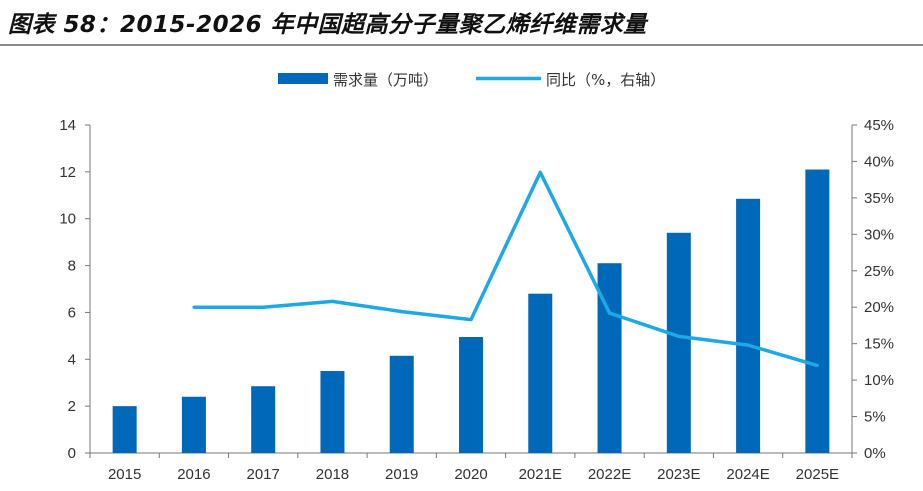  I want to click on legend-bar-swatch, so click(303, 78).